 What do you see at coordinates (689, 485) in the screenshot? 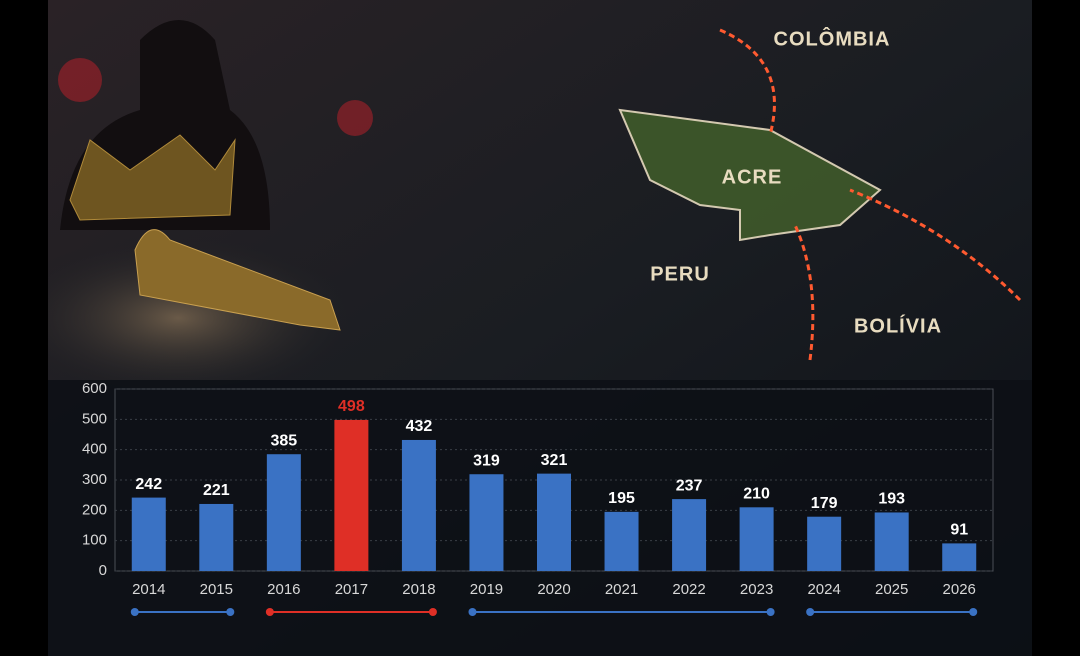
I see `value-label: 237` at bounding box center [689, 485].